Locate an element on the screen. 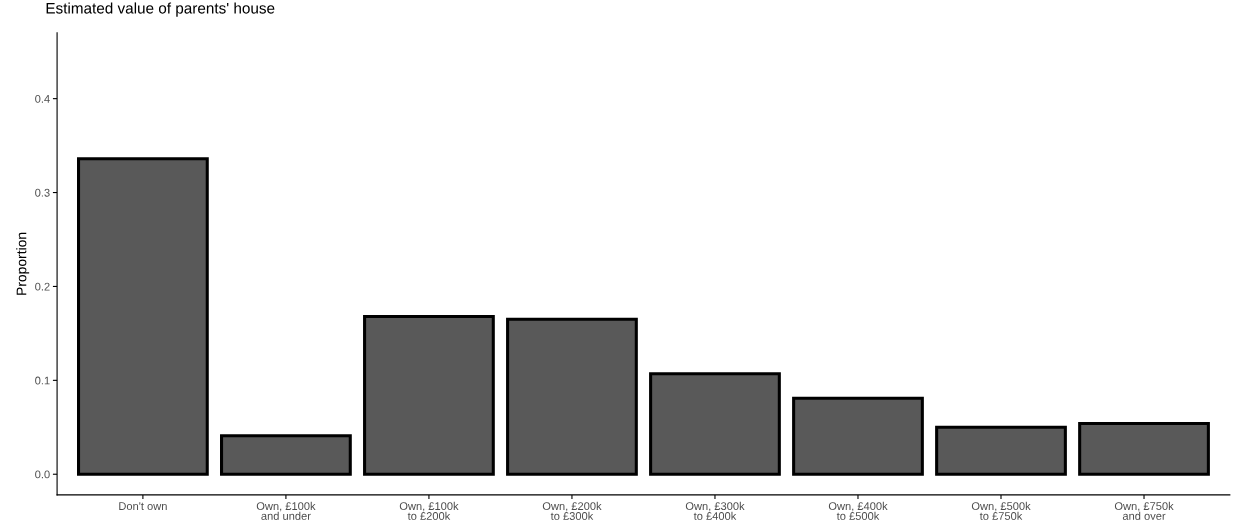 Image resolution: width=1241 pixels, height=531 pixels. x-tick-label: Own, £300k to £400k is located at coordinates (715, 510).